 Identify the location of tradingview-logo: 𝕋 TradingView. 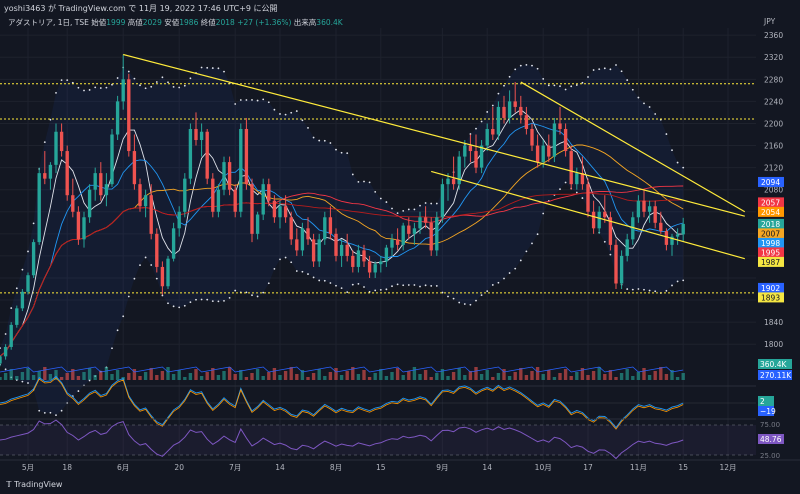
(34, 484).